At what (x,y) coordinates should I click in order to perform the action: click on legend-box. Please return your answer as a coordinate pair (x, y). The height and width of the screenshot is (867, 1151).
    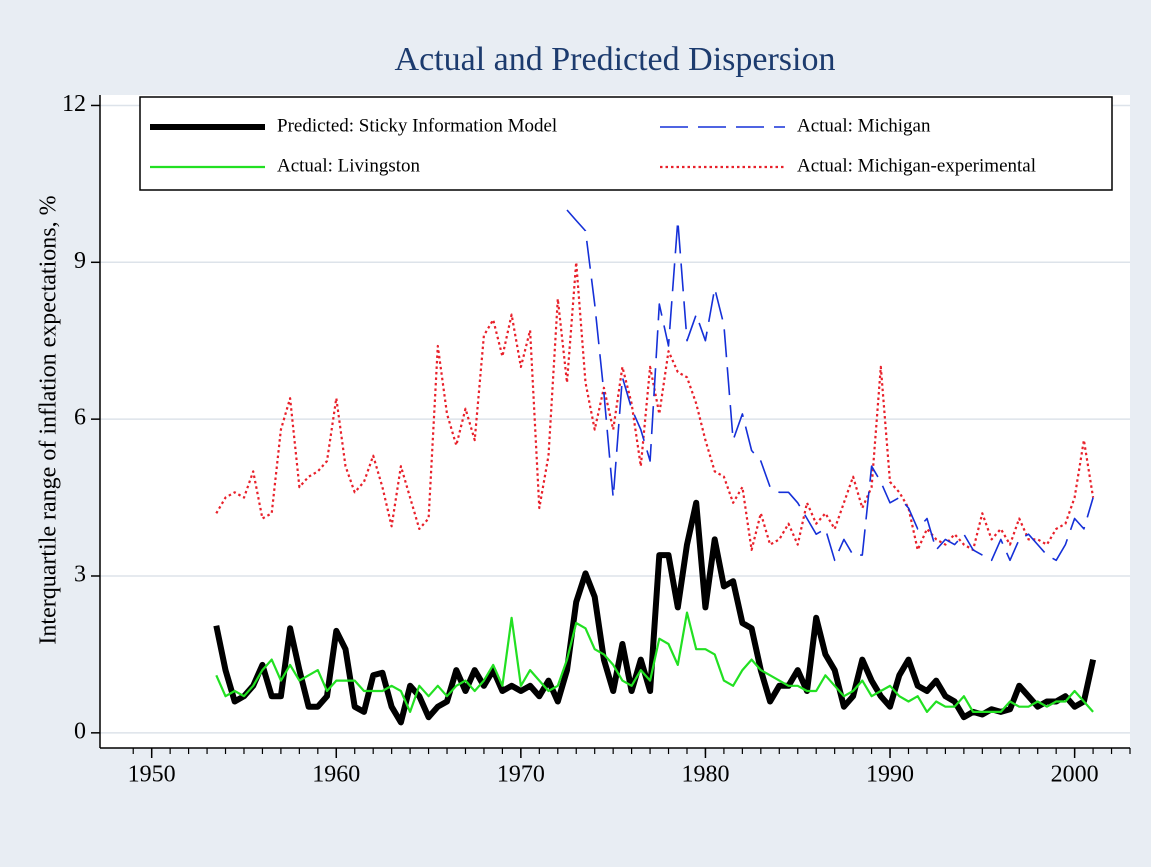
    Looking at the image, I should click on (626, 143).